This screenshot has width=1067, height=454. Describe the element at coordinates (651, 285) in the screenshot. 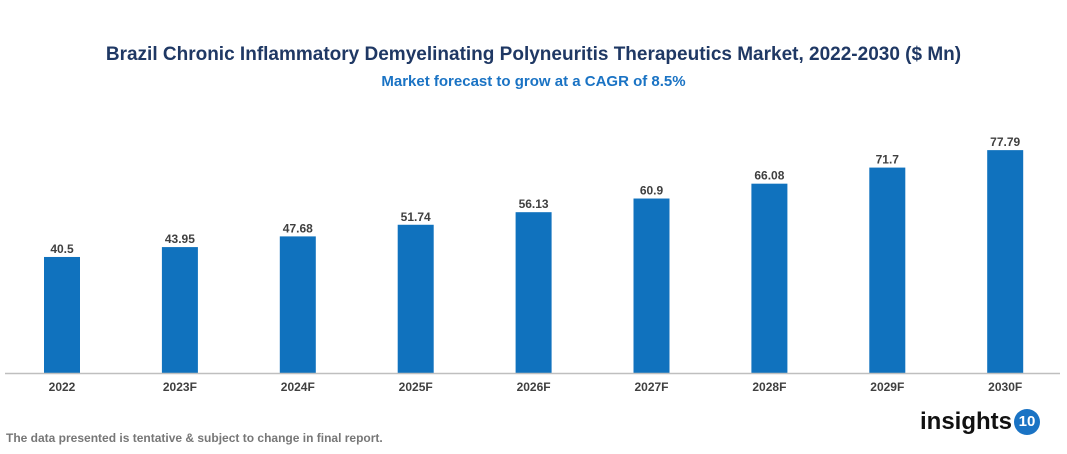

I see `bar-2027F` at that location.